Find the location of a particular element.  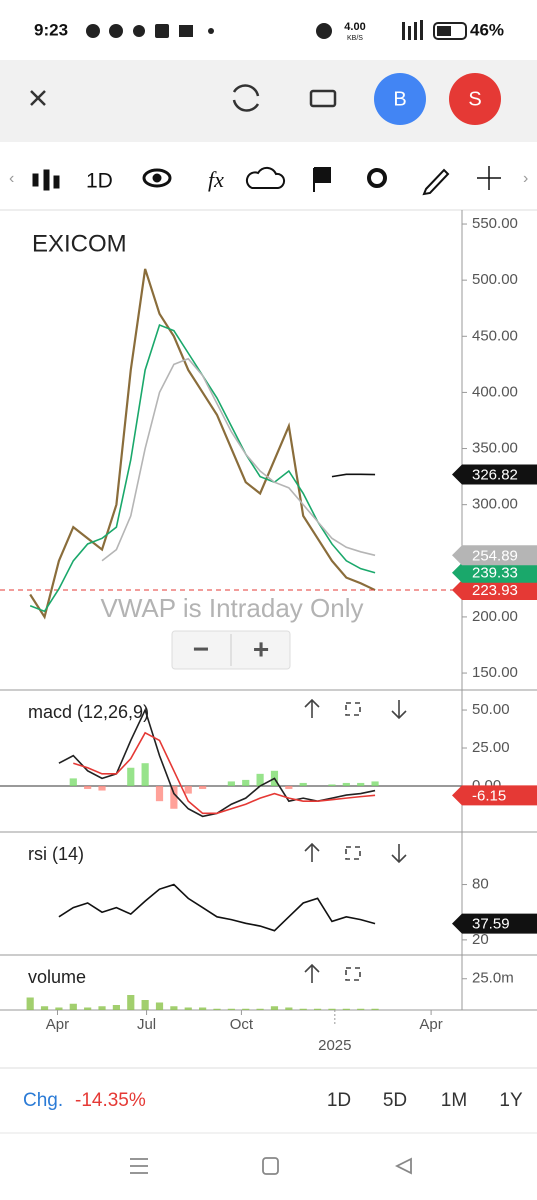

y-tick-label: 50.00 is located at coordinates (491, 709).